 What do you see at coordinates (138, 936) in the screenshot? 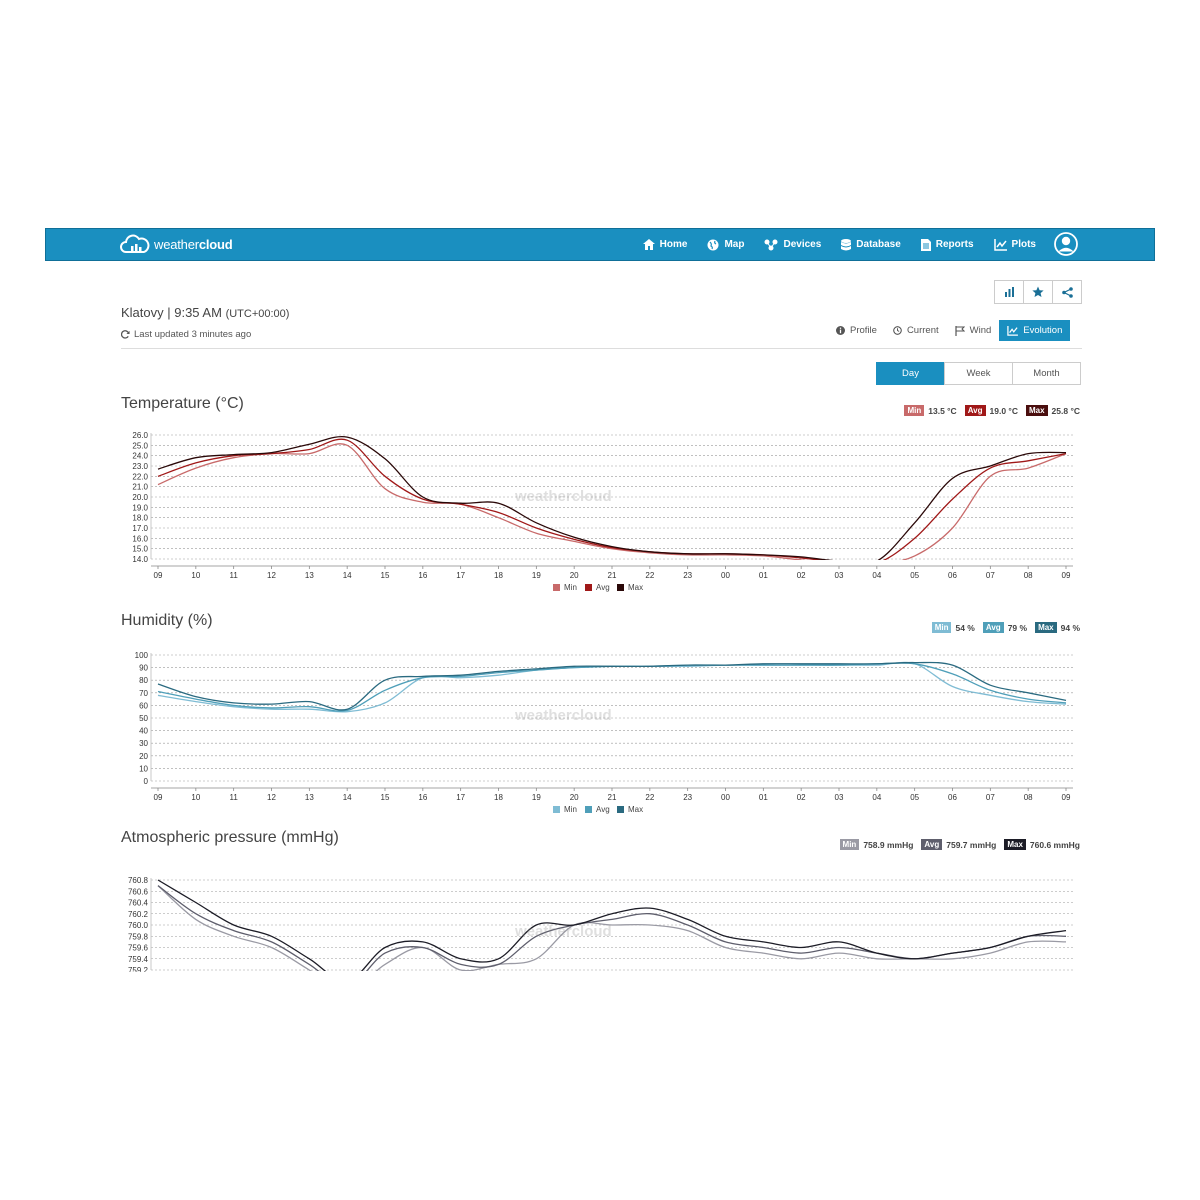
I see `y-tick-label: 759.8` at bounding box center [138, 936].